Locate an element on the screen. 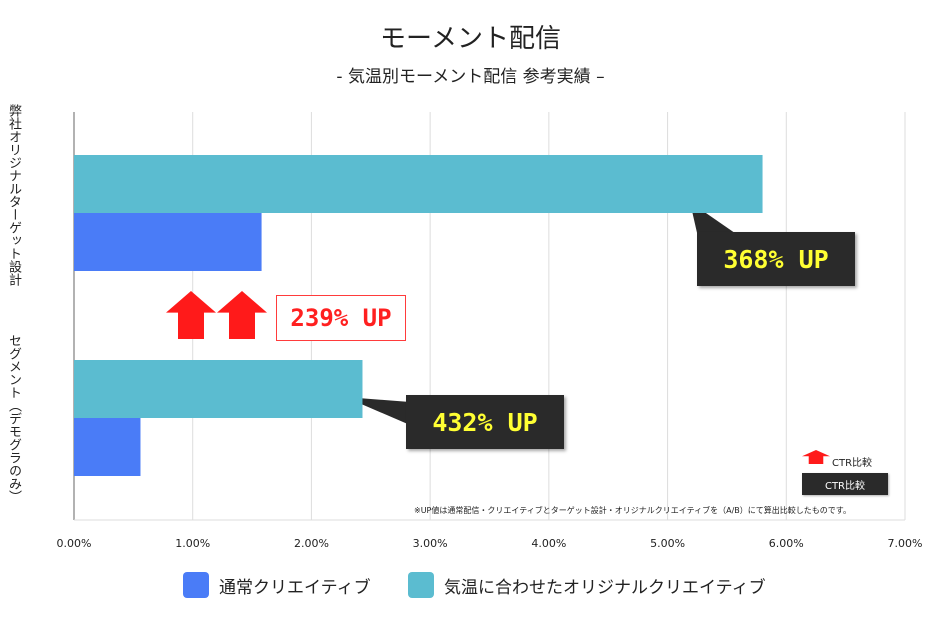 The width and height of the screenshot is (941, 618). x-tick-label: 7.00% is located at coordinates (905, 543).